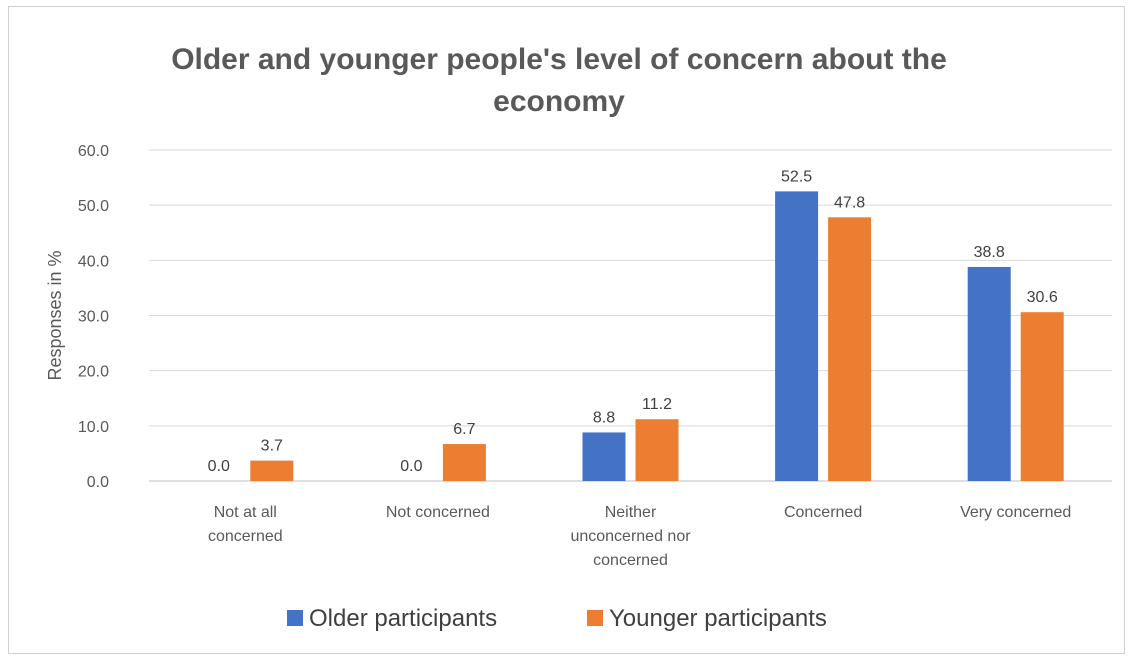 Image resolution: width=1134 pixels, height=662 pixels. Describe the element at coordinates (93, 372) in the screenshot. I see `y-tick-label: 20.0` at that location.